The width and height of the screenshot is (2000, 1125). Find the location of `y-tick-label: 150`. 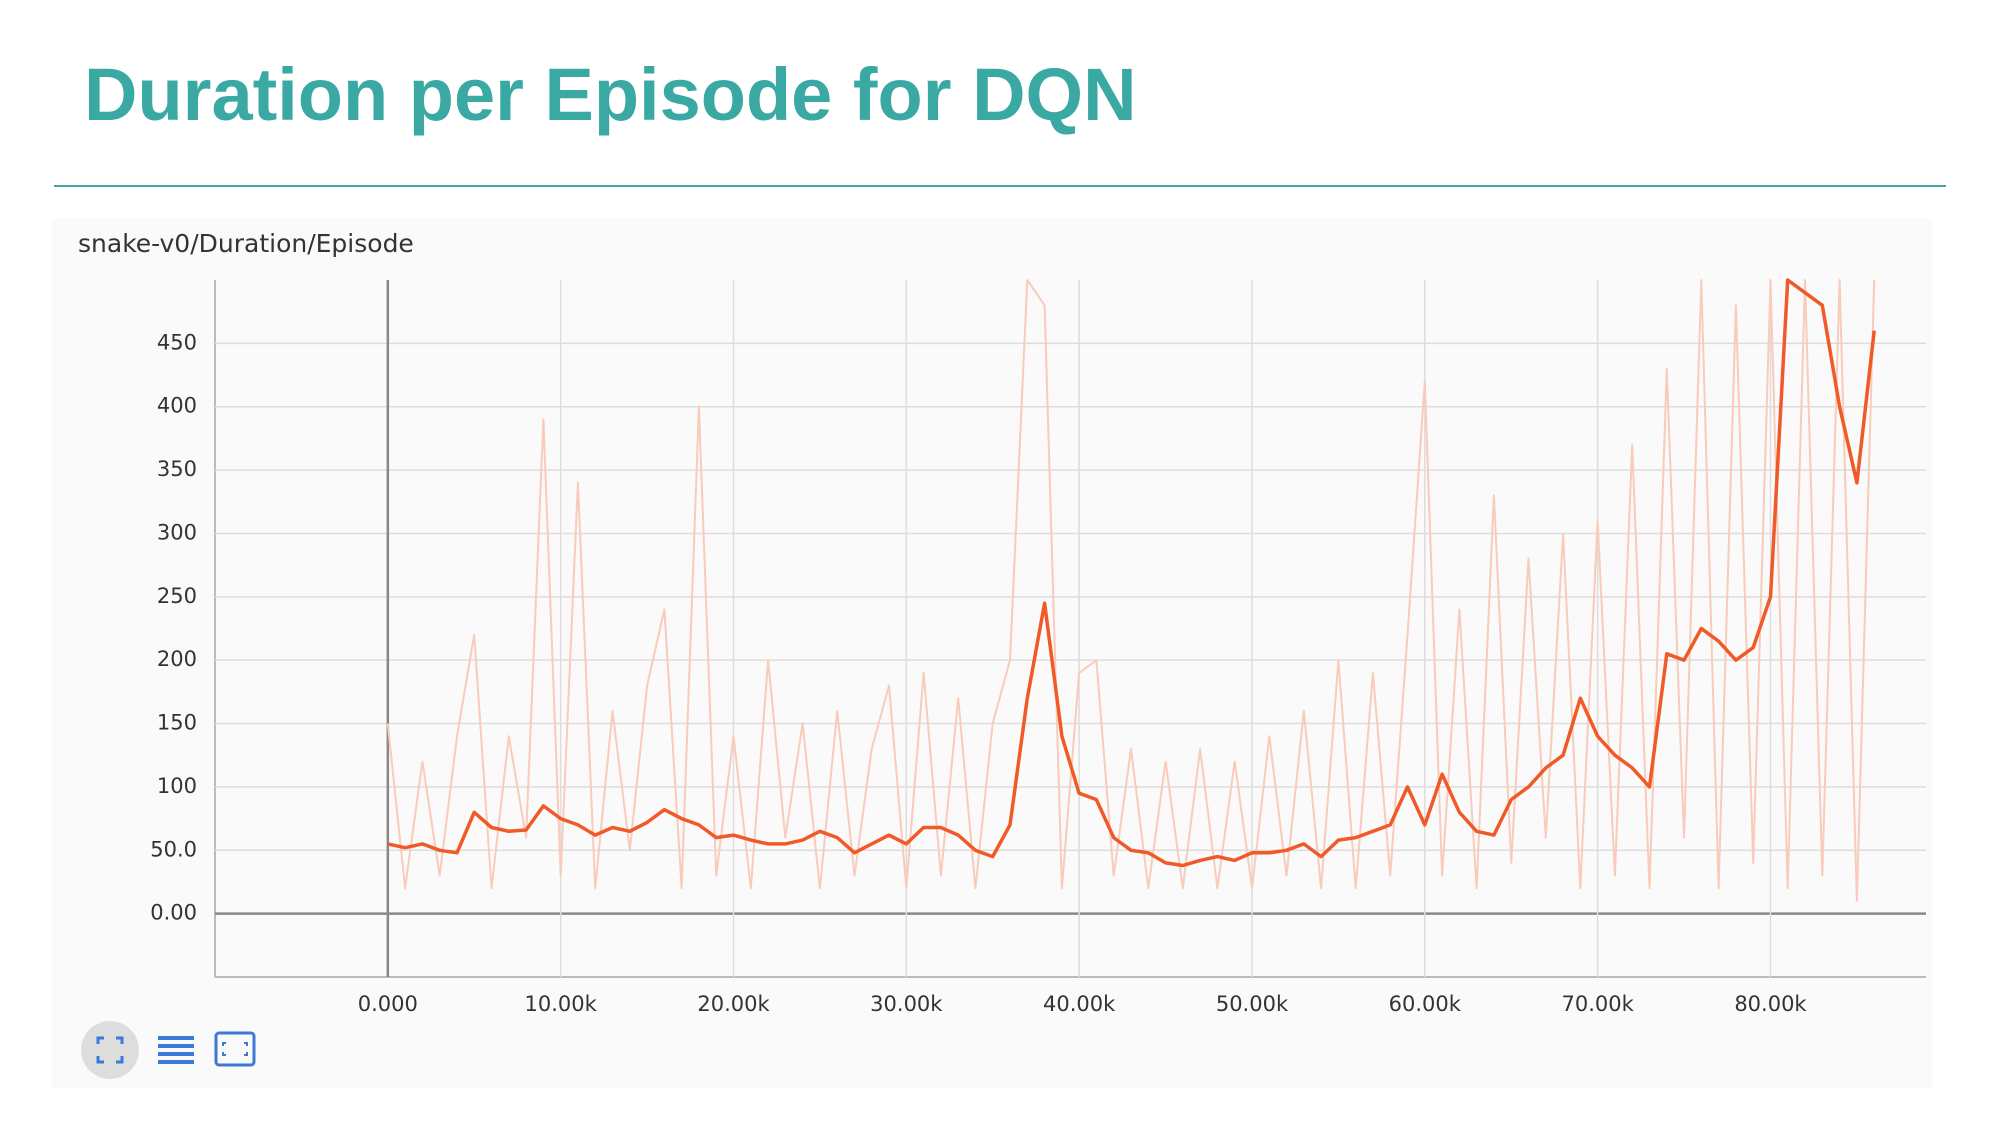

y-tick-label: 150 is located at coordinates (177, 723).